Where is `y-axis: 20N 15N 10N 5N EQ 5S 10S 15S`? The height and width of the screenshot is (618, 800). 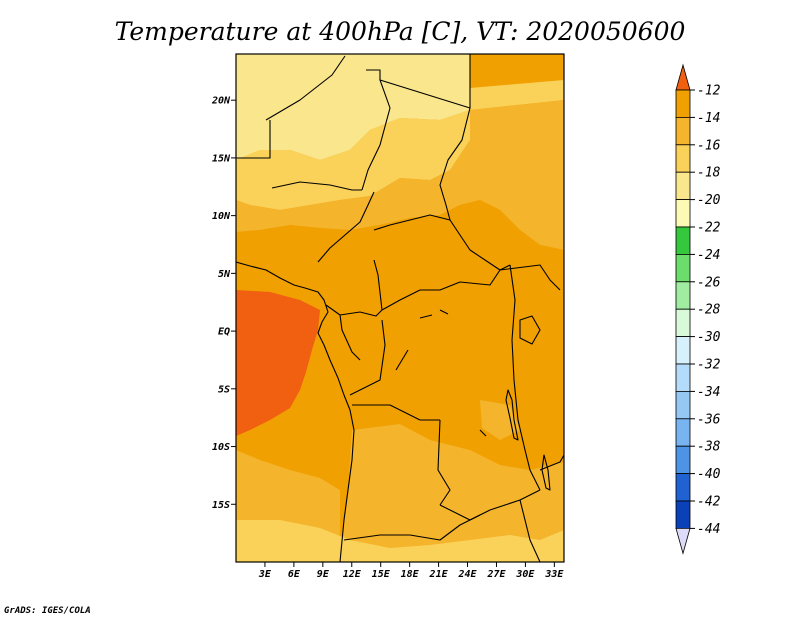 y-axis: 20N 15N 10N 5N EQ 5S 10S 15S is located at coordinates (223, 303).